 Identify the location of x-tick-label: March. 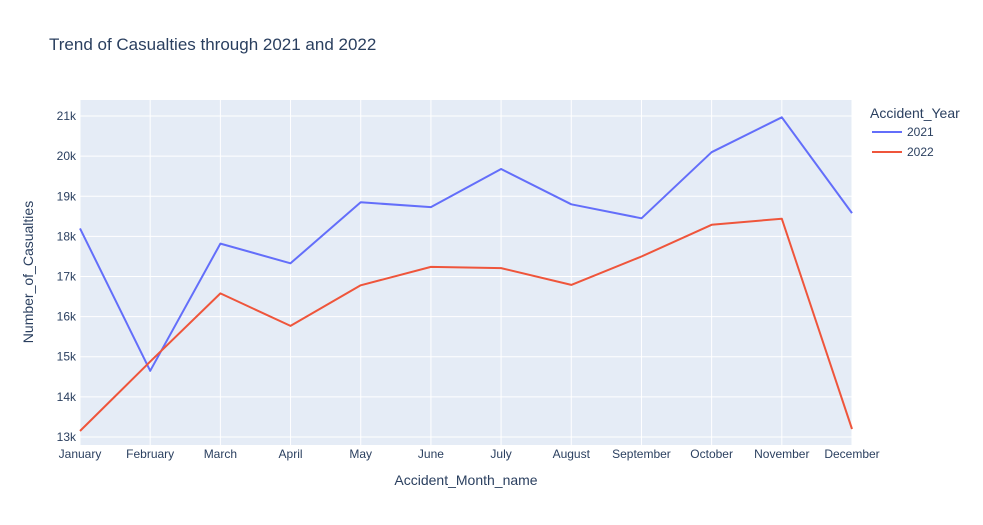
(220, 454).